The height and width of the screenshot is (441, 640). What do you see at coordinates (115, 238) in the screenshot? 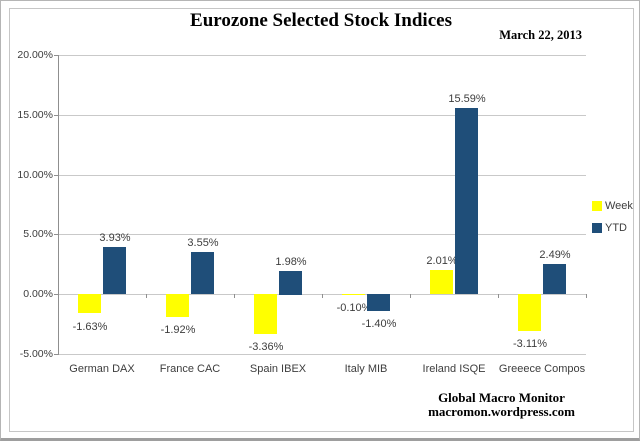
I see `bar-value-label: 3.93%` at bounding box center [115, 238].